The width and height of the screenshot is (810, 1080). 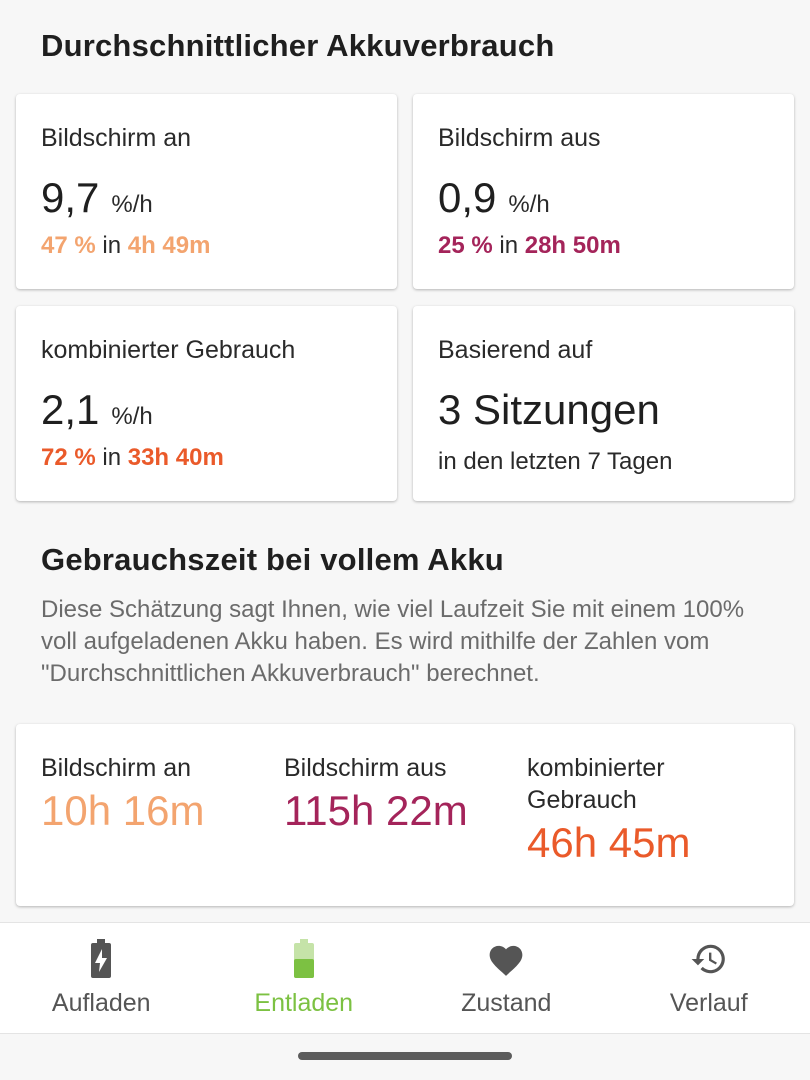 I want to click on nav-item-verlauf: Verlauf, so click(x=709, y=978).